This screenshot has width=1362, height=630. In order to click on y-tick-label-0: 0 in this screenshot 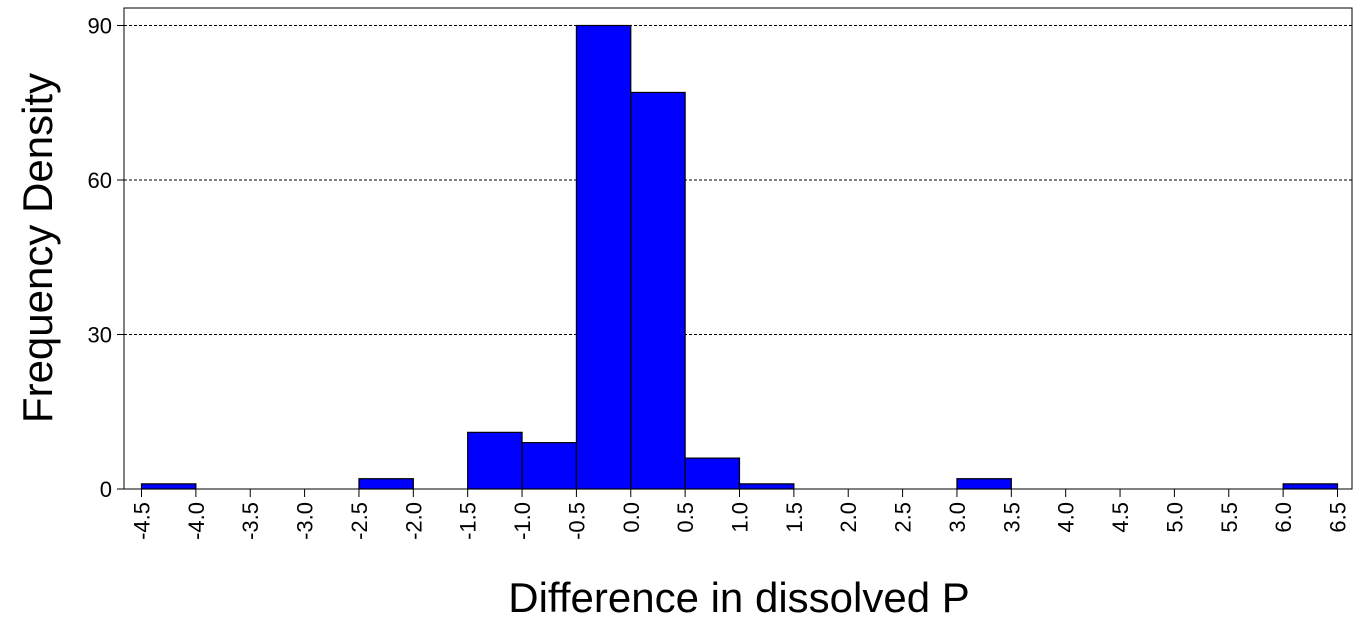, I will do `click(106, 489)`.